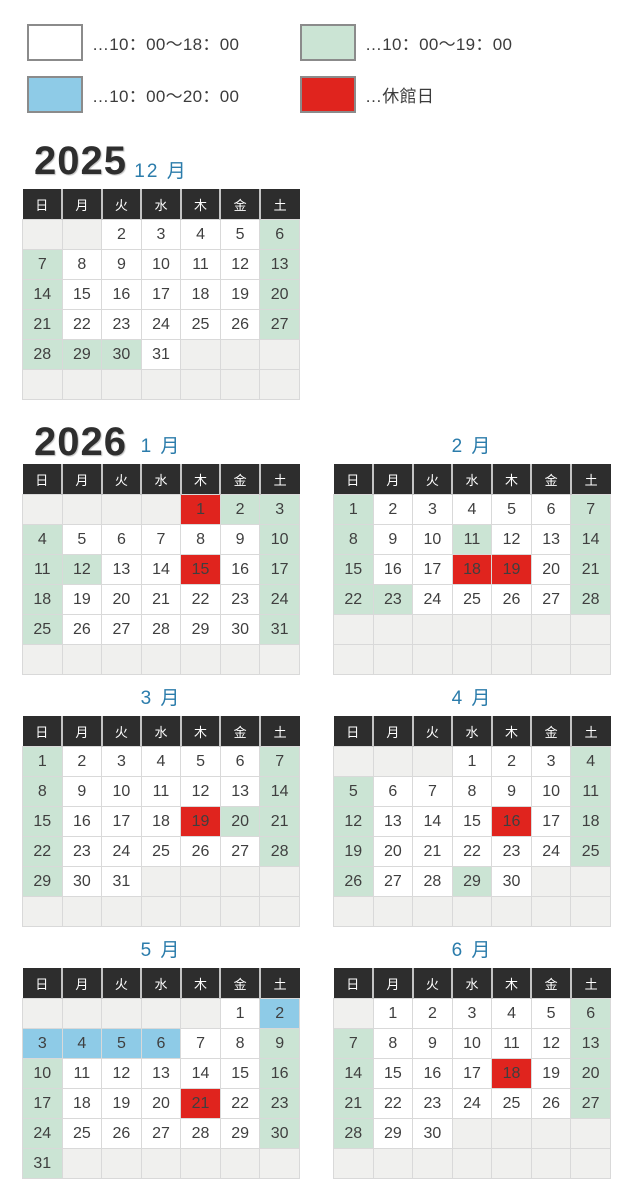  I want to click on month-label-april: 4 月, so click(472, 698).